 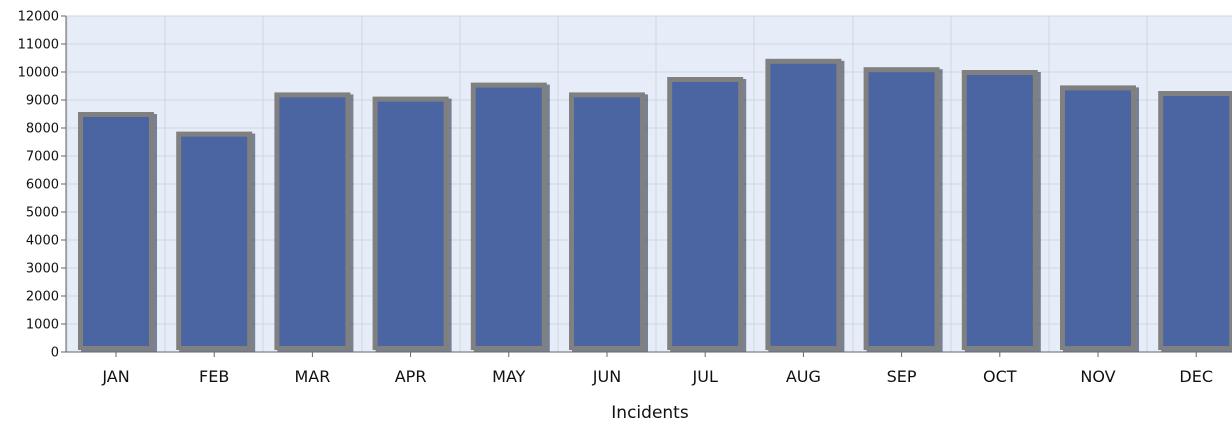 I want to click on y-tick-label: 3000, so click(x=42, y=269).